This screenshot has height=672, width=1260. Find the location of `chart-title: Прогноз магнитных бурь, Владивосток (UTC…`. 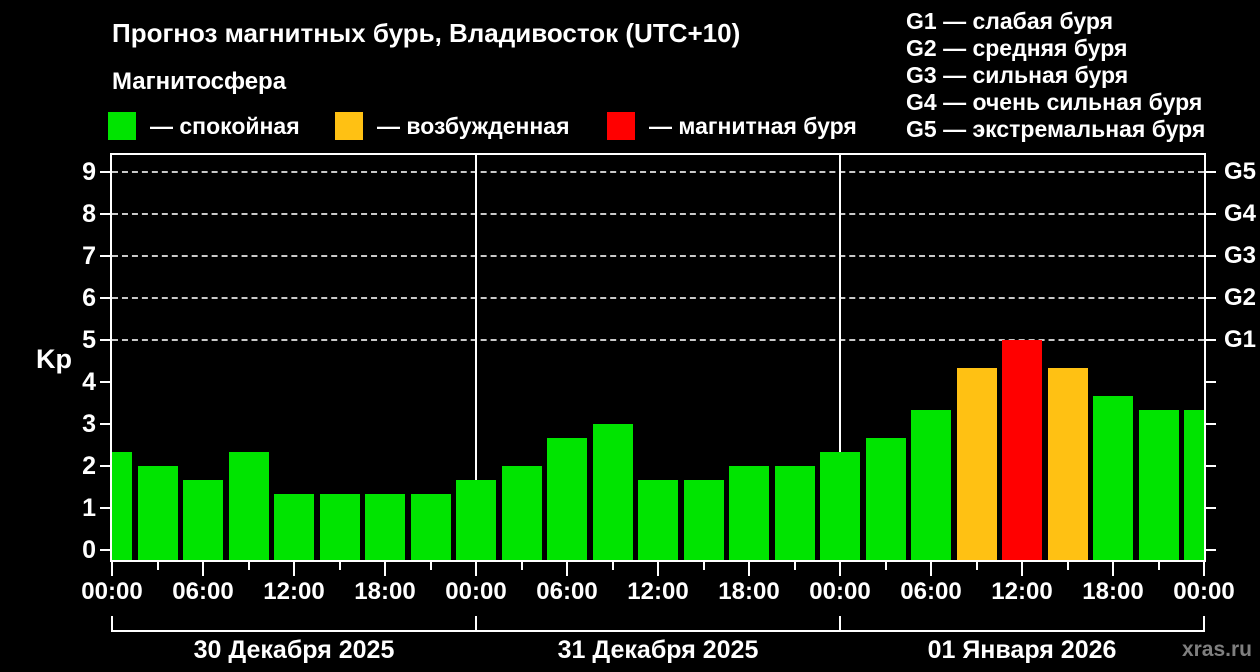

chart-title: Прогноз магнитных бурь, Владивосток (UTC… is located at coordinates (426, 33).